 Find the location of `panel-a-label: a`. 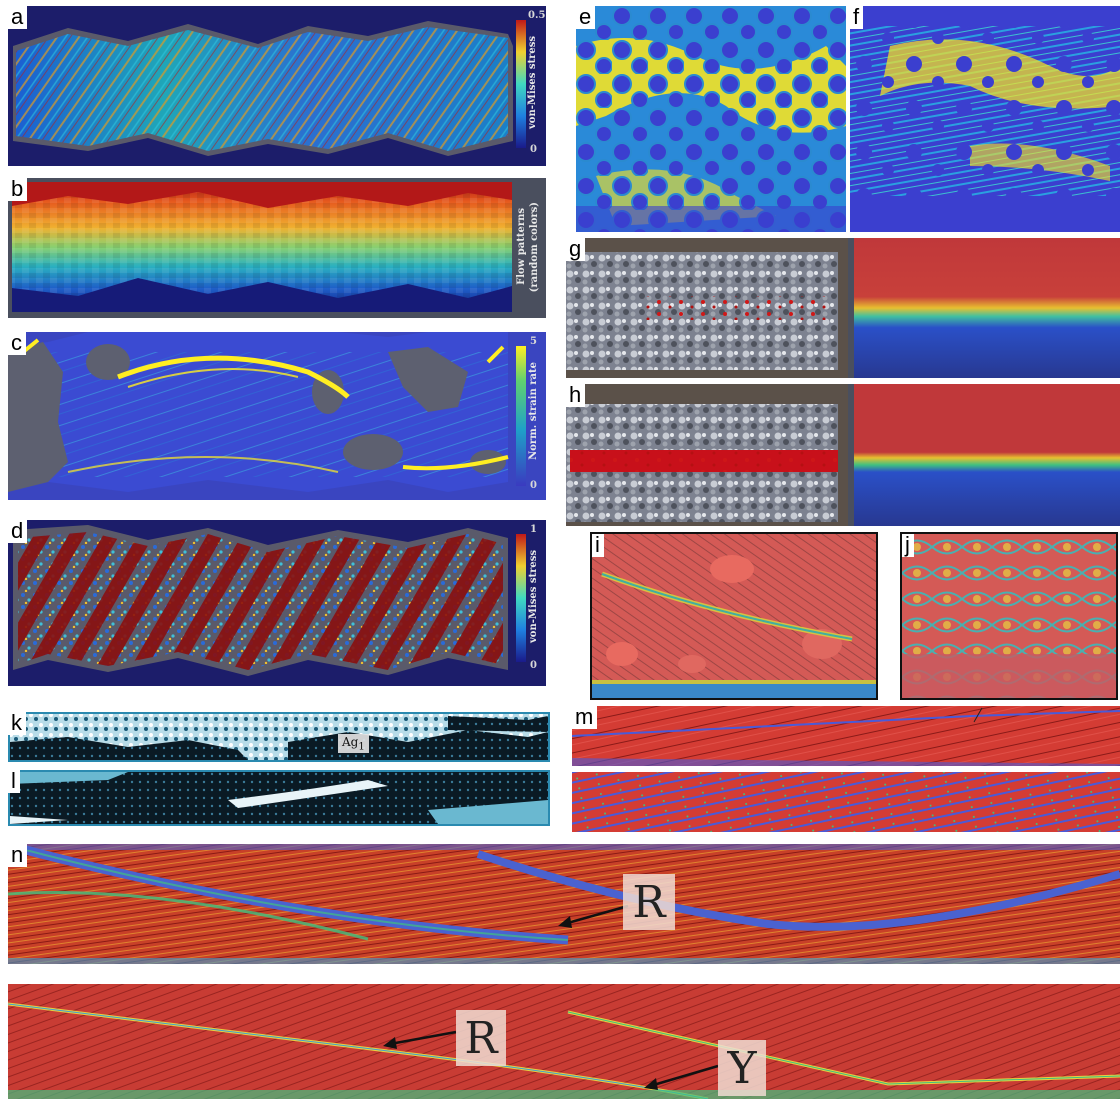

panel-a-label: a is located at coordinates (18, 17).